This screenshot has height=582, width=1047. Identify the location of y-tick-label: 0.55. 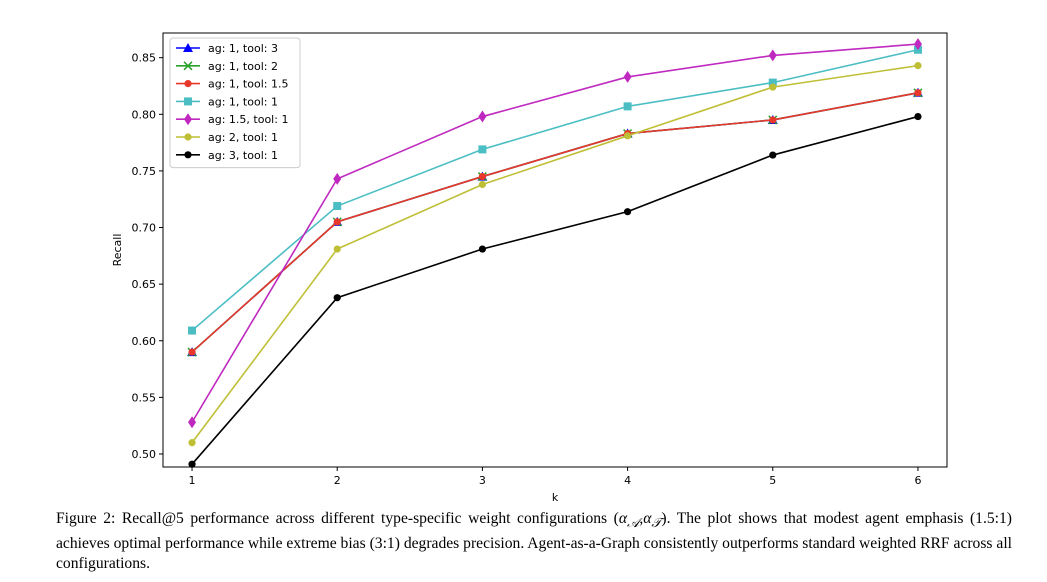
(144, 397).